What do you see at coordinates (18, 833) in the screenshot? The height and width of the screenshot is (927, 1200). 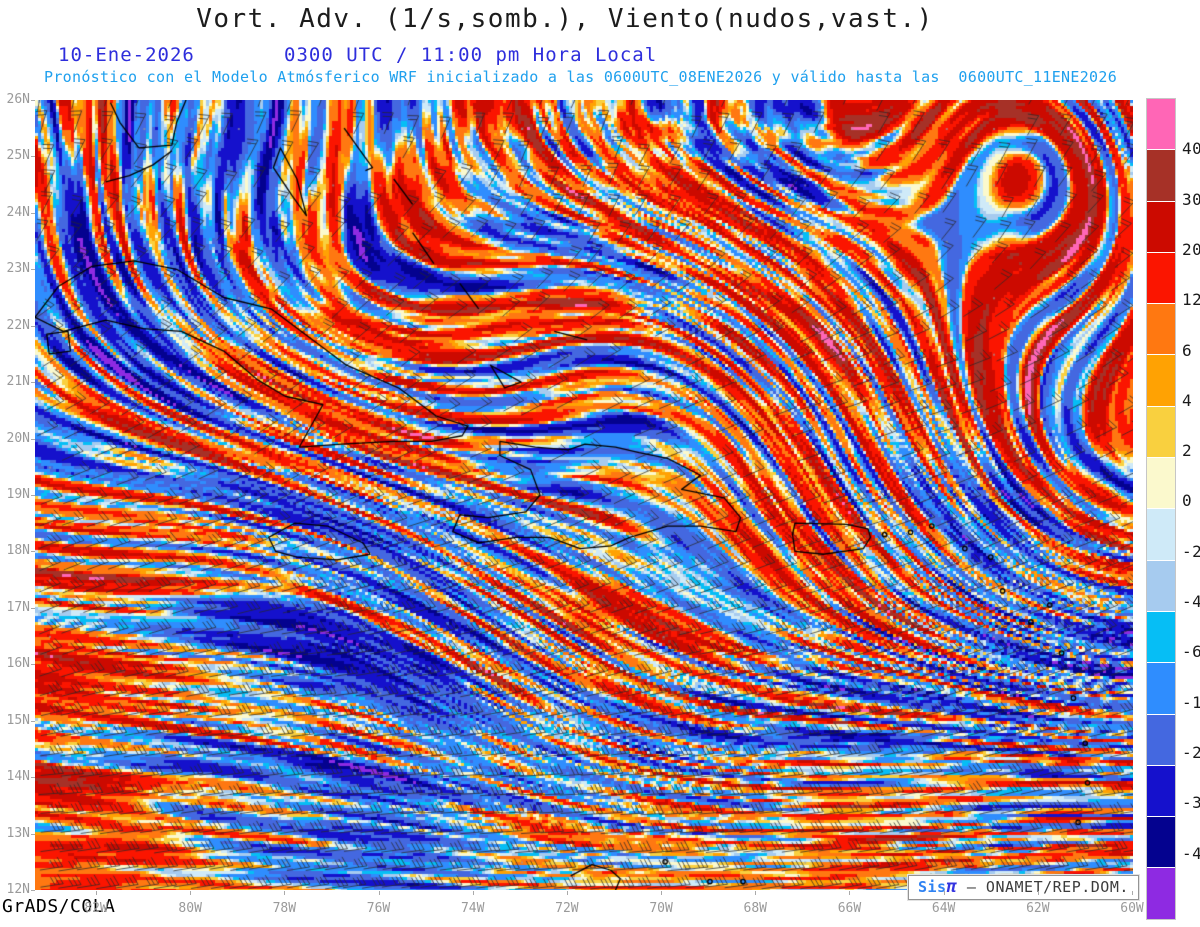 I see `lat-label-13N: 13N` at bounding box center [18, 833].